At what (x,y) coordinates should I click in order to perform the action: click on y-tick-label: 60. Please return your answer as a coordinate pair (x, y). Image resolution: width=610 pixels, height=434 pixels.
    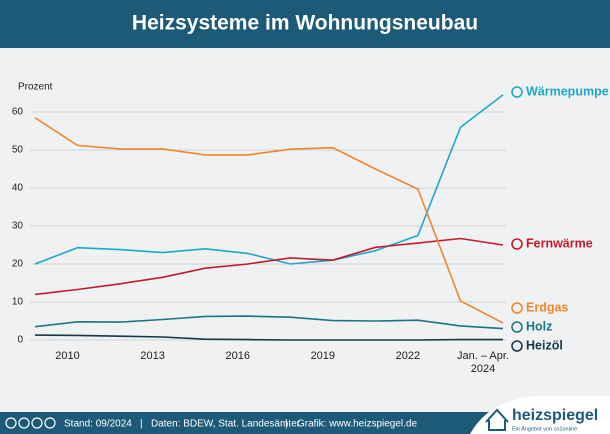
    Looking at the image, I should click on (18, 112).